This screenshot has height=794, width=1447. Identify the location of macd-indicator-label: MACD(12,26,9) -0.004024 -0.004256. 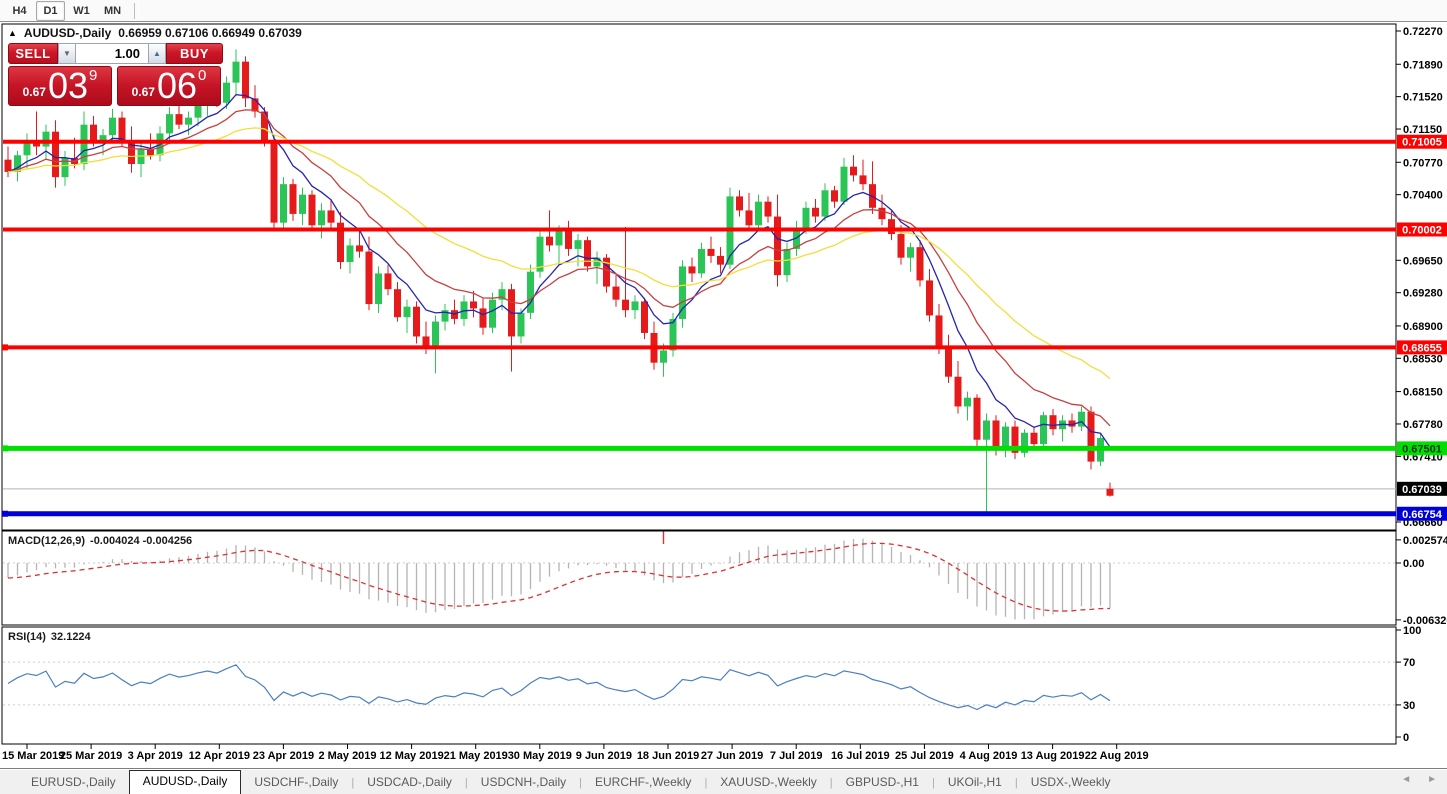
(100, 541).